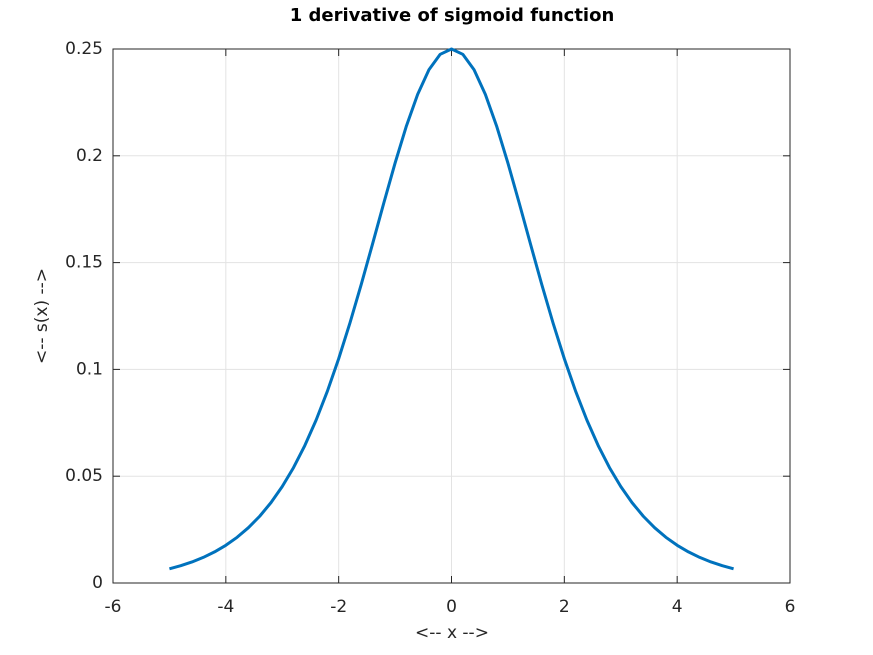 The height and width of the screenshot is (655, 873). I want to click on y-tick-label: 0.2, so click(89, 156).